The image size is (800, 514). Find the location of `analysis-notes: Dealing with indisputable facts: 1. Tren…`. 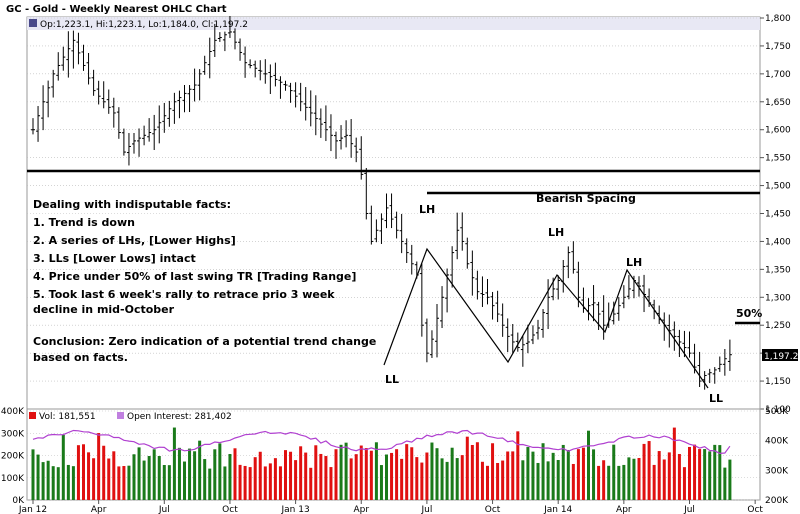

analysis-notes: Dealing with indisputable facts: 1. Tren… is located at coordinates (204, 281).